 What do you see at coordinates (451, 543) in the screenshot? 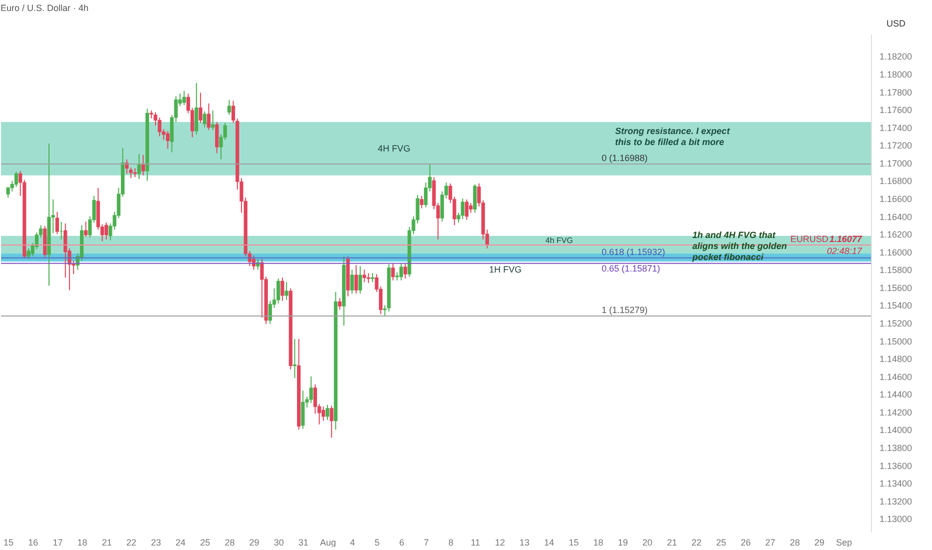
I see `x-tick-label: 8` at bounding box center [451, 543].